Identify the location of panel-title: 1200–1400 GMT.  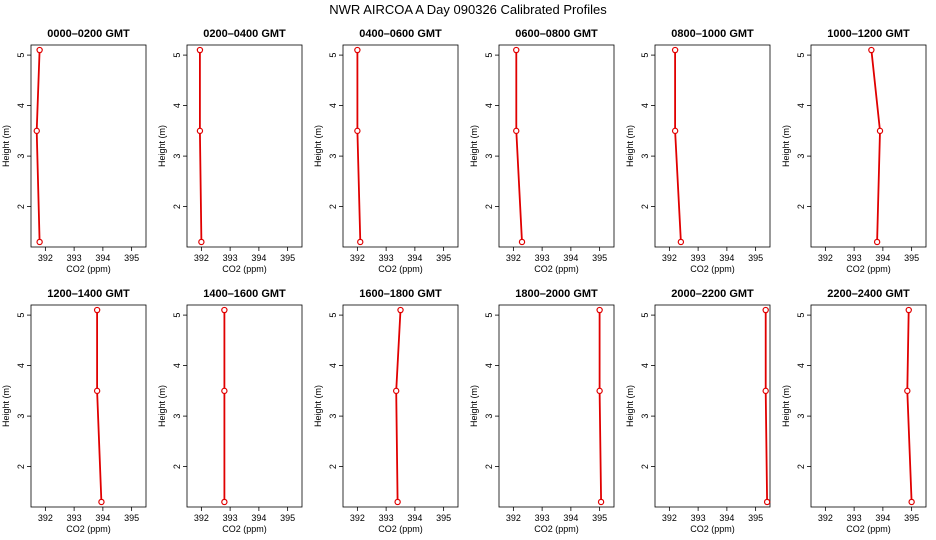
(88, 294).